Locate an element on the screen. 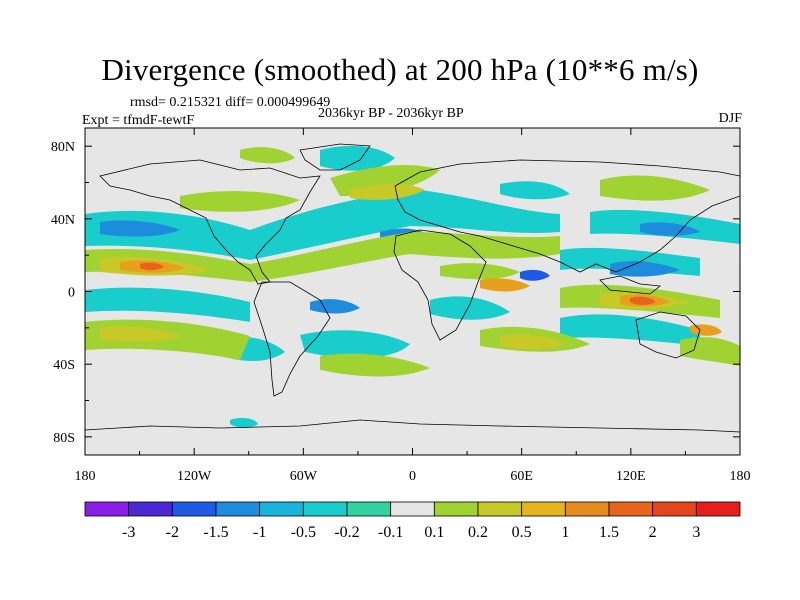  colorbar-label: 2 is located at coordinates (653, 532).